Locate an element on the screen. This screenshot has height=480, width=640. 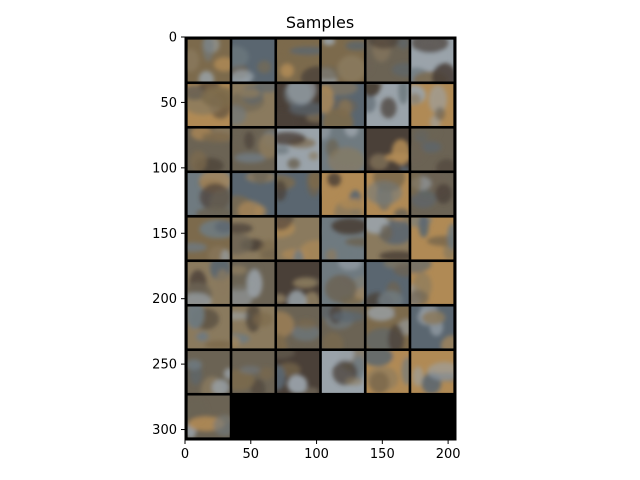
x-tick-label: 150 is located at coordinates (382, 454).